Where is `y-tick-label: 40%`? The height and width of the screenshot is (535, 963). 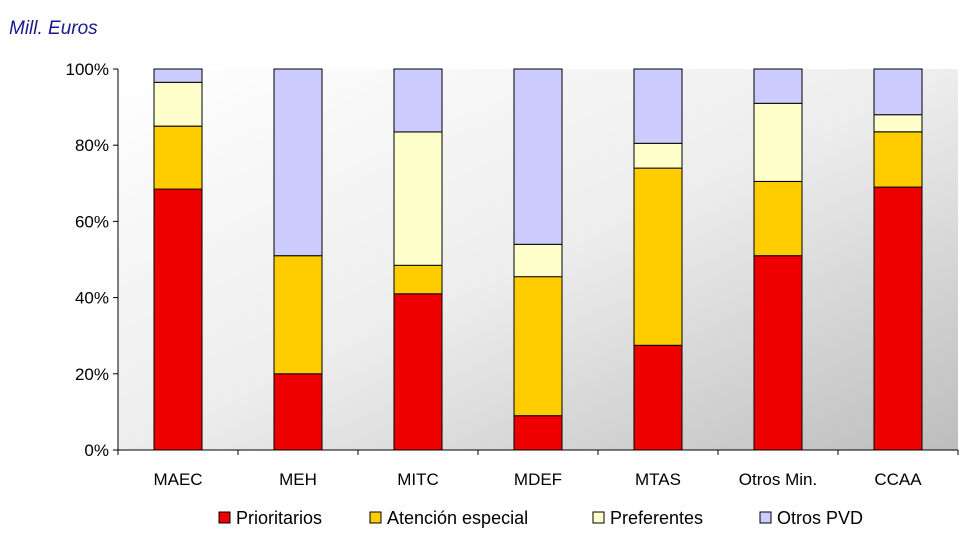
y-tick-label: 40% is located at coordinates (92, 298).